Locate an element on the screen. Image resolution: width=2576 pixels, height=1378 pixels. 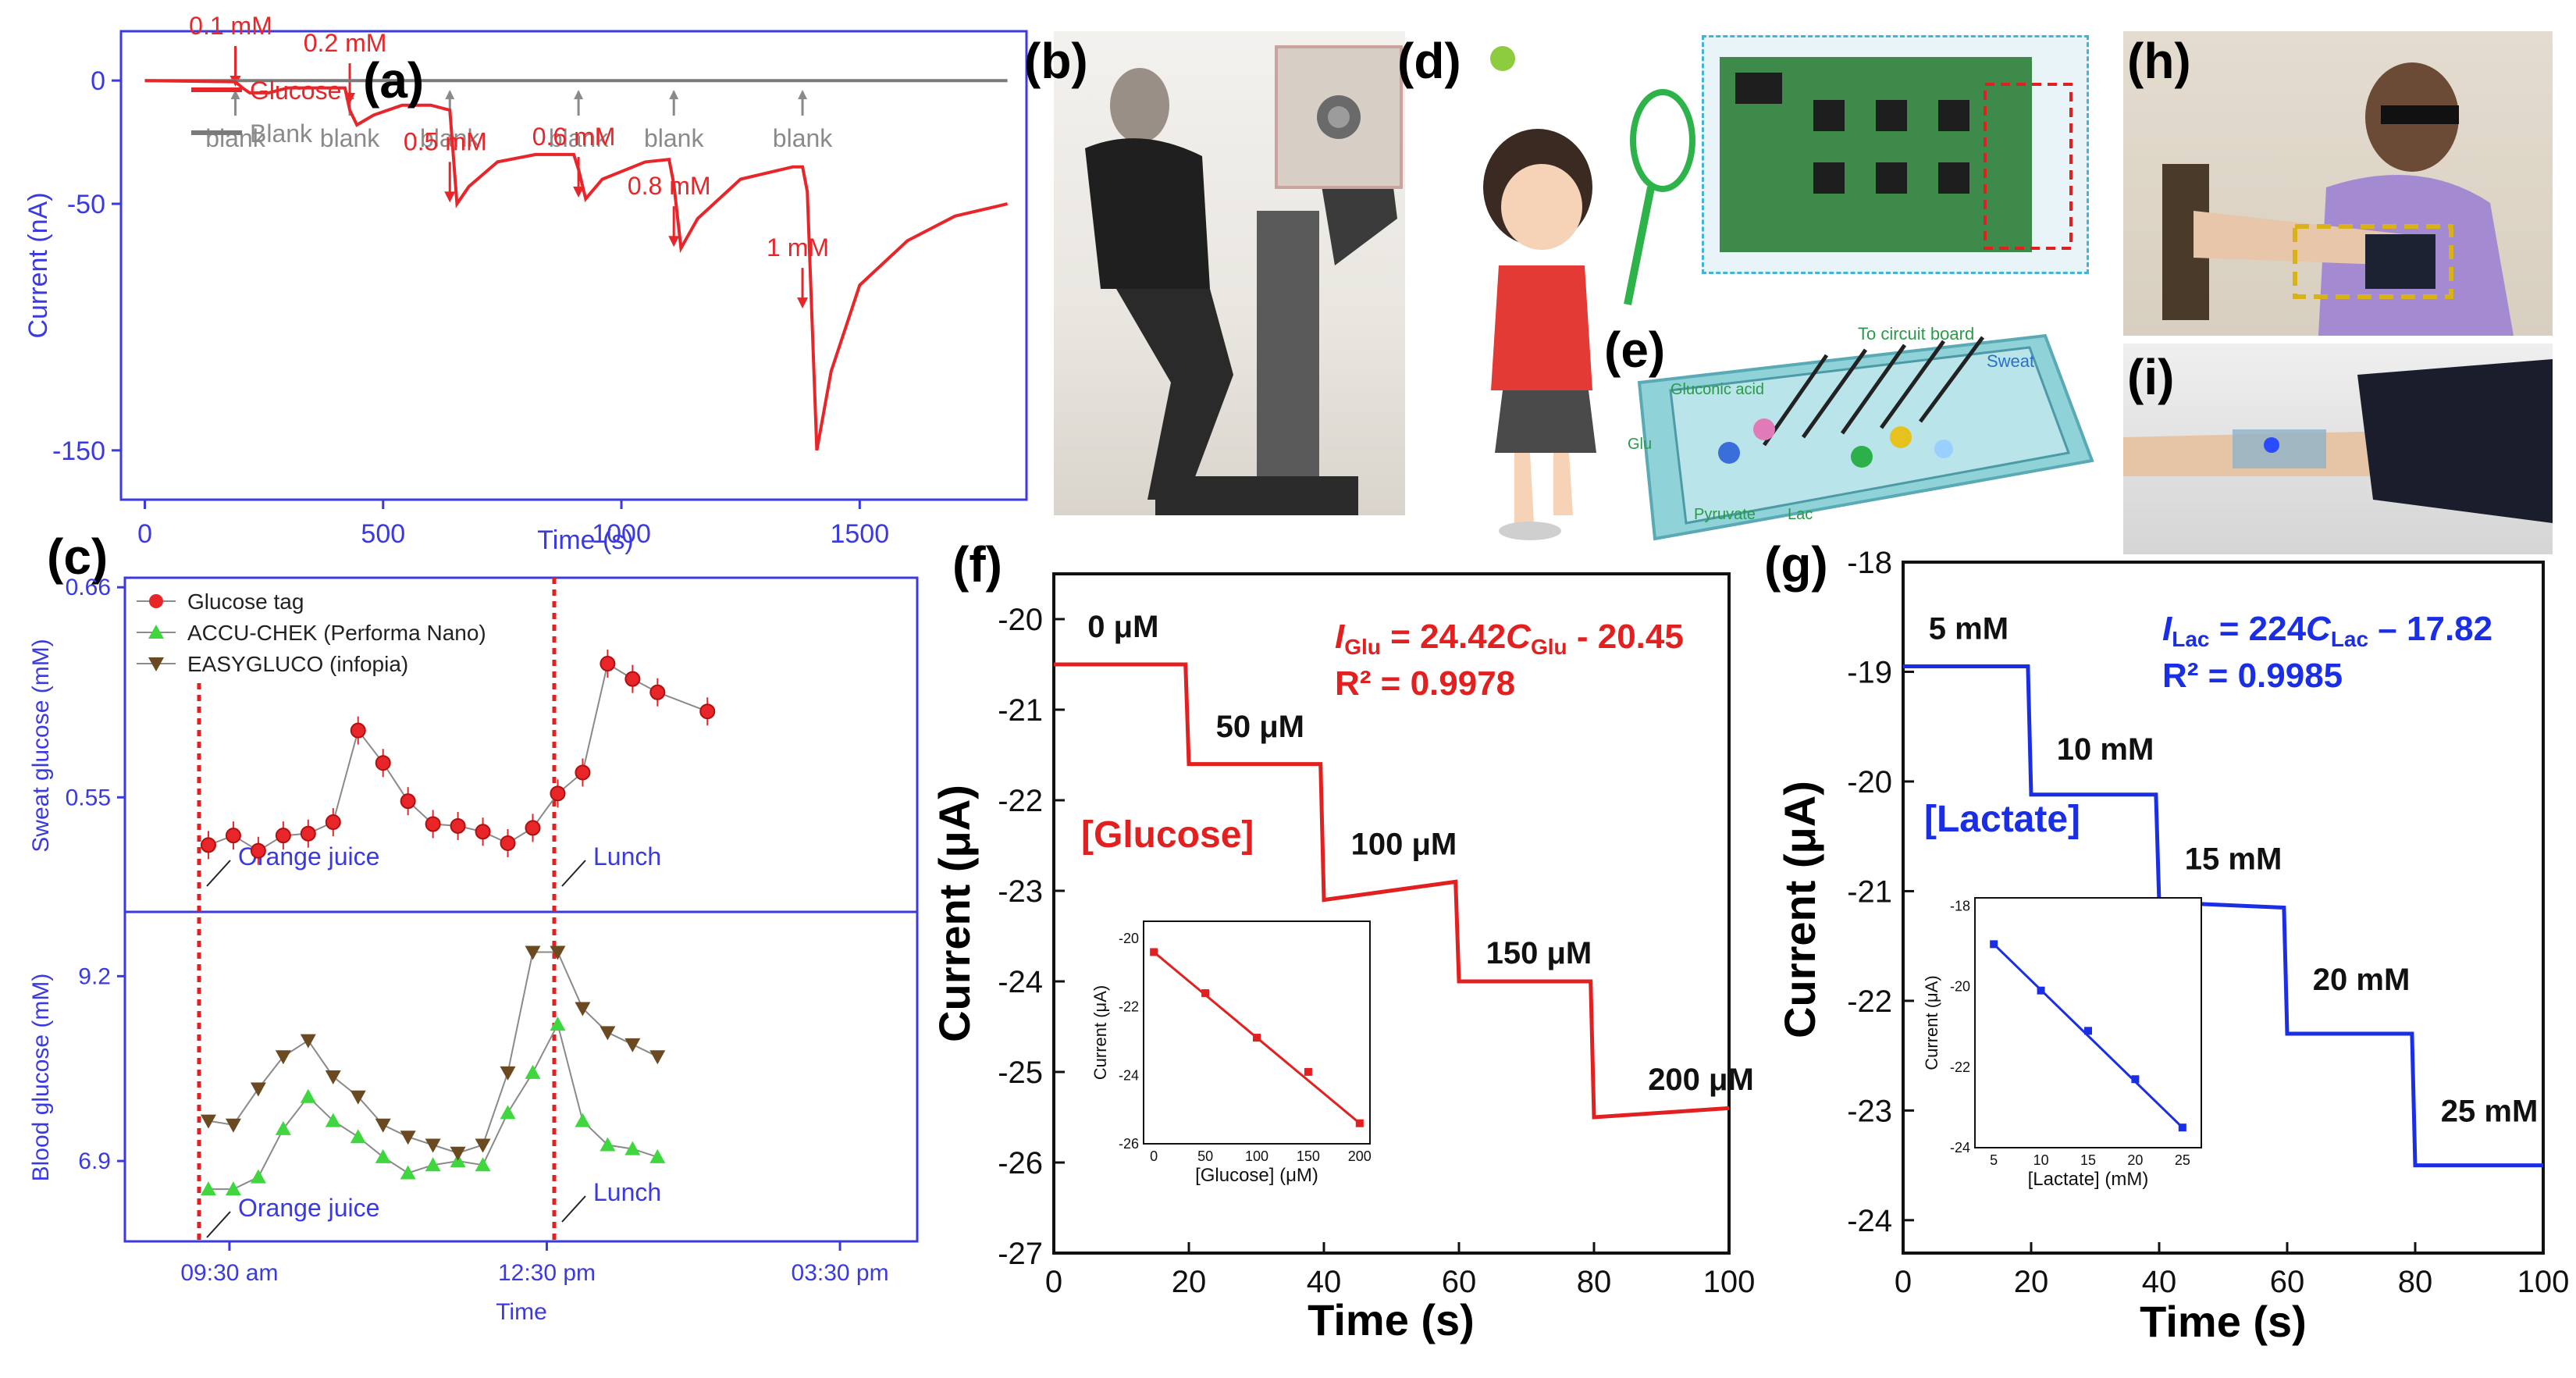
panel-c-xtick-label: 03:30 pm is located at coordinates (840, 1273).